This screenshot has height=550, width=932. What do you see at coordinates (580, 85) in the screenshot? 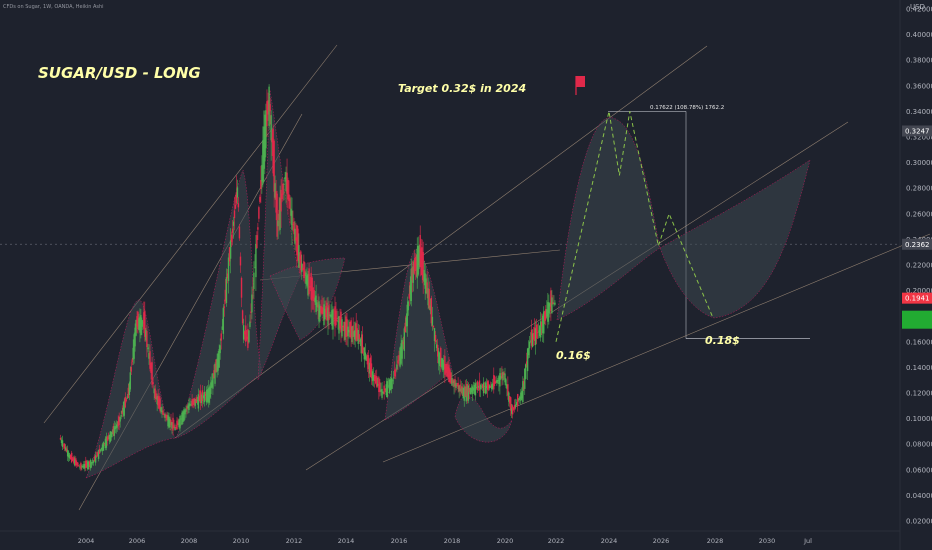
I see `flag-icon` at bounding box center [580, 85].